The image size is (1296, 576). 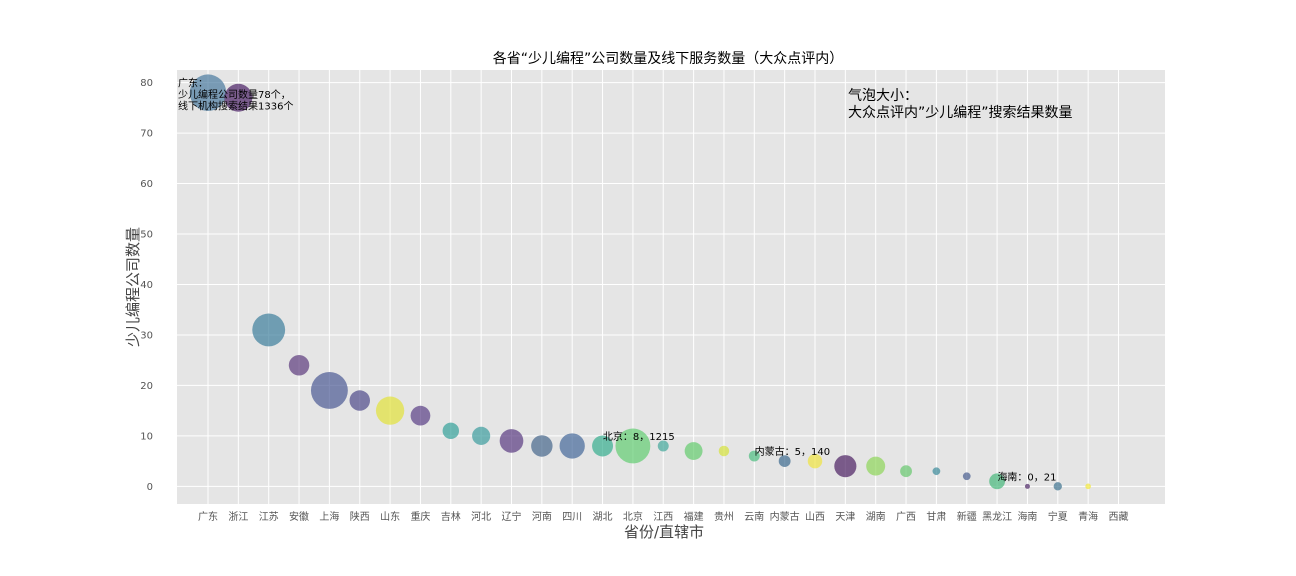 What do you see at coordinates (960, 112) in the screenshot?
I see `bubble-size-note-text: 大众点评内”少儿编程”搜索结果数量` at bounding box center [960, 112].